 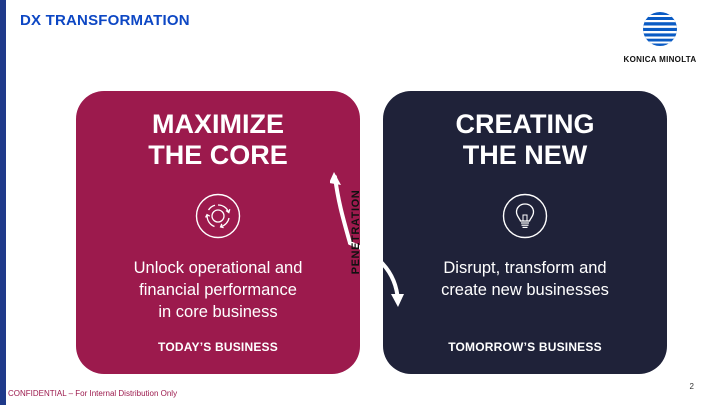 I want to click on double-arrow-icon, so click(x=367, y=239).